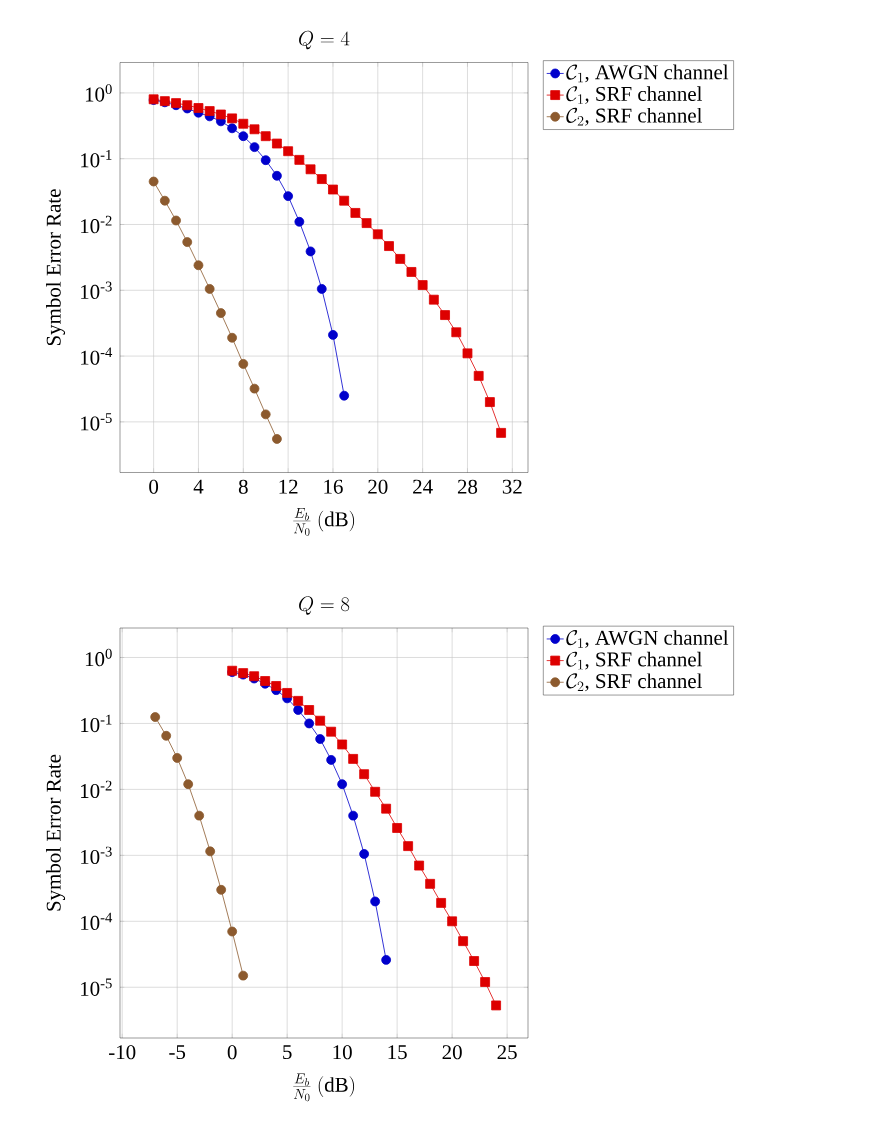 This screenshot has height=1131, width=871. Describe the element at coordinates (467, 486) in the screenshot. I see `x-tick-label: 28` at that location.